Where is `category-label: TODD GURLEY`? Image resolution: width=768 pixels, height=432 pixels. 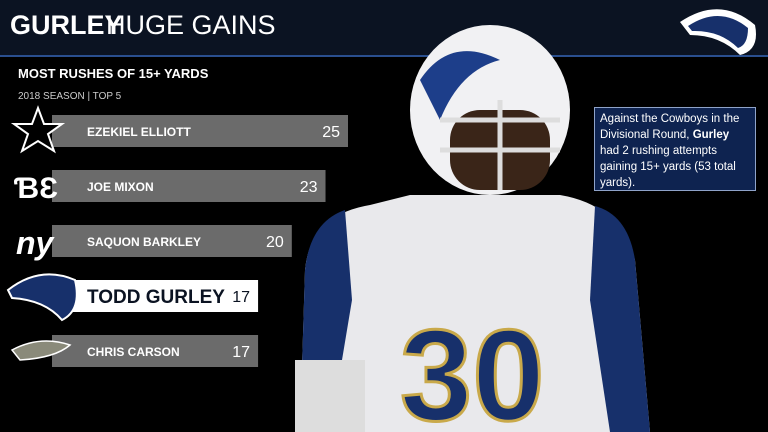
category-label: TODD GURLEY is located at coordinates (156, 297).